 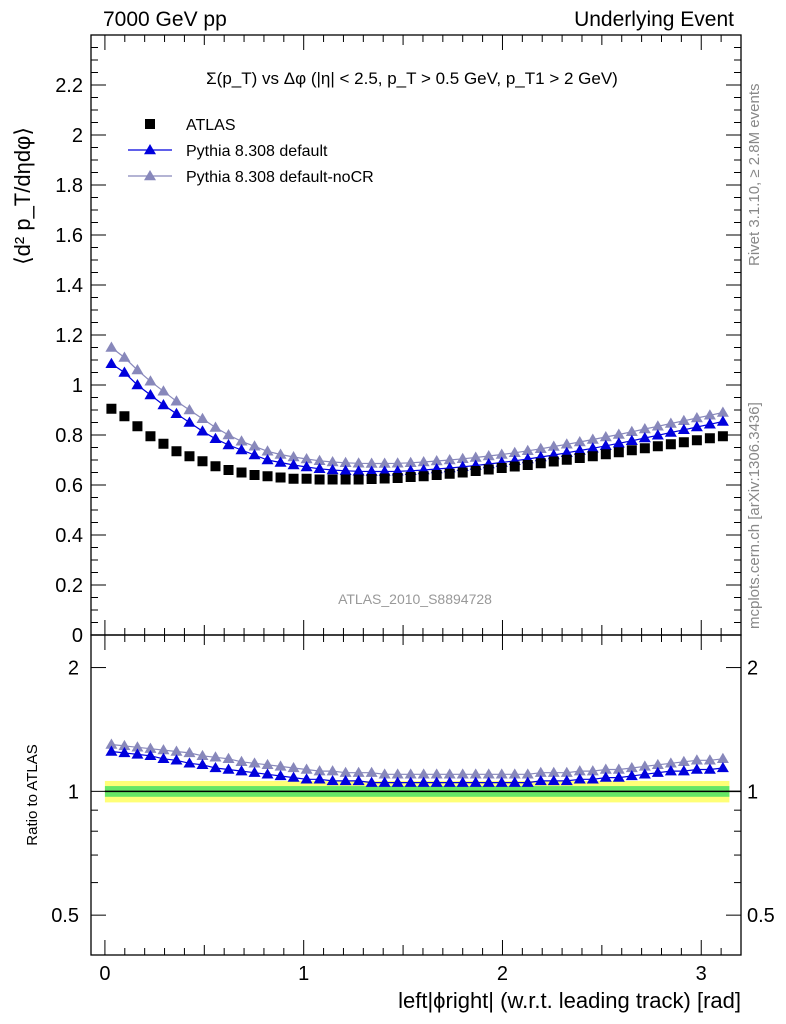 What do you see at coordinates (77, 136) in the screenshot?
I see `y-tick-label: 2` at bounding box center [77, 136].